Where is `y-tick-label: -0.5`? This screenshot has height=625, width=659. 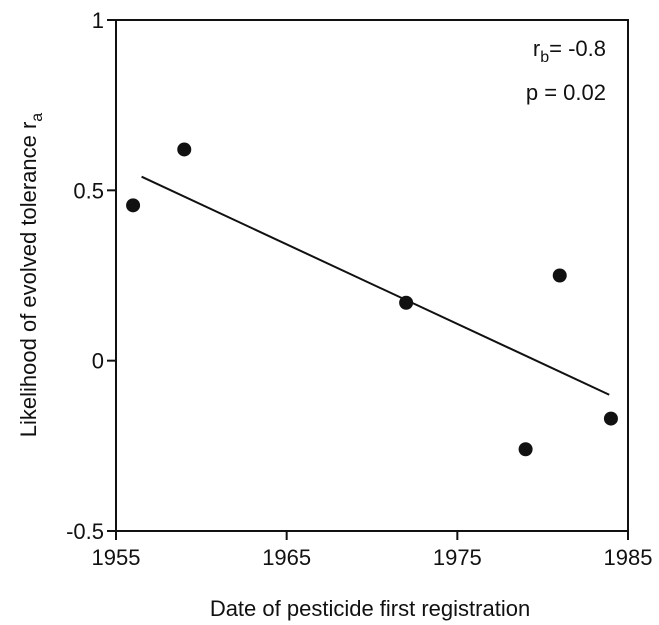 y-tick-label: -0.5 is located at coordinates (85, 531).